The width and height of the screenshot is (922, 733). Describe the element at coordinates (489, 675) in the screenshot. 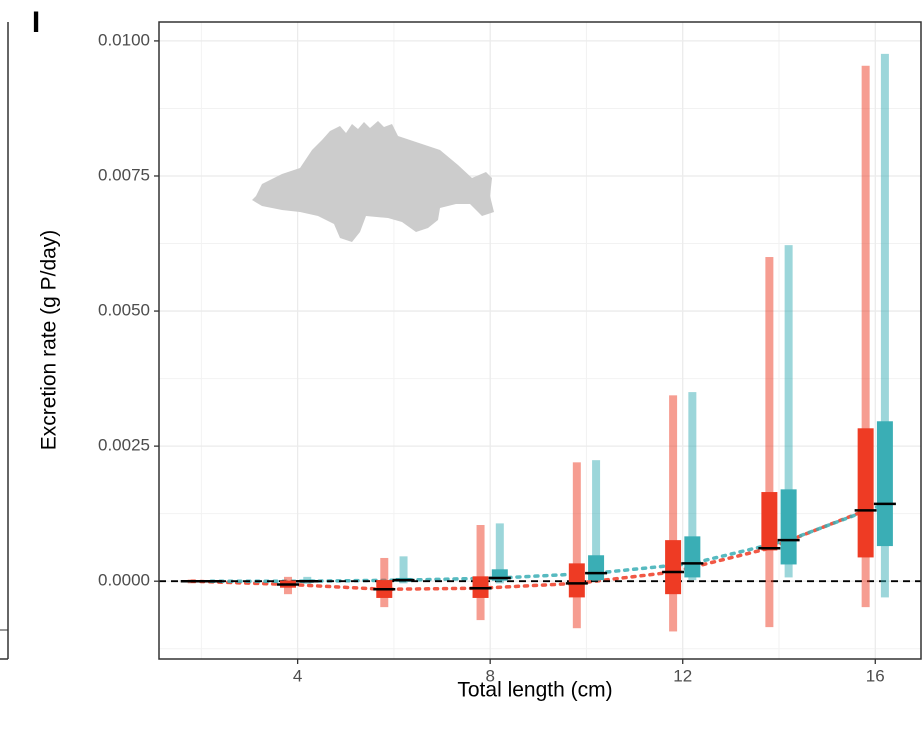

I see `x-tick-label: 8` at that location.